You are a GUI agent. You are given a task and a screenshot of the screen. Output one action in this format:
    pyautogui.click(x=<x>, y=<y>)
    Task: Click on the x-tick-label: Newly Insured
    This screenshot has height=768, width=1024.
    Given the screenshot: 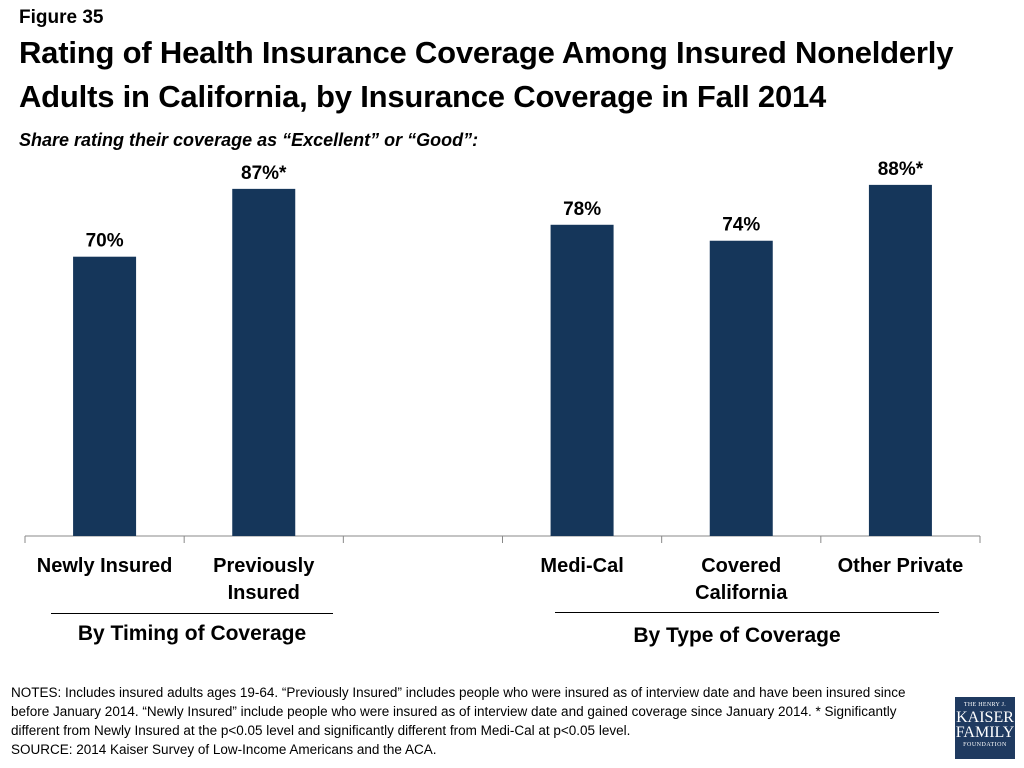 What is the action you would take?
    pyautogui.click(x=105, y=566)
    